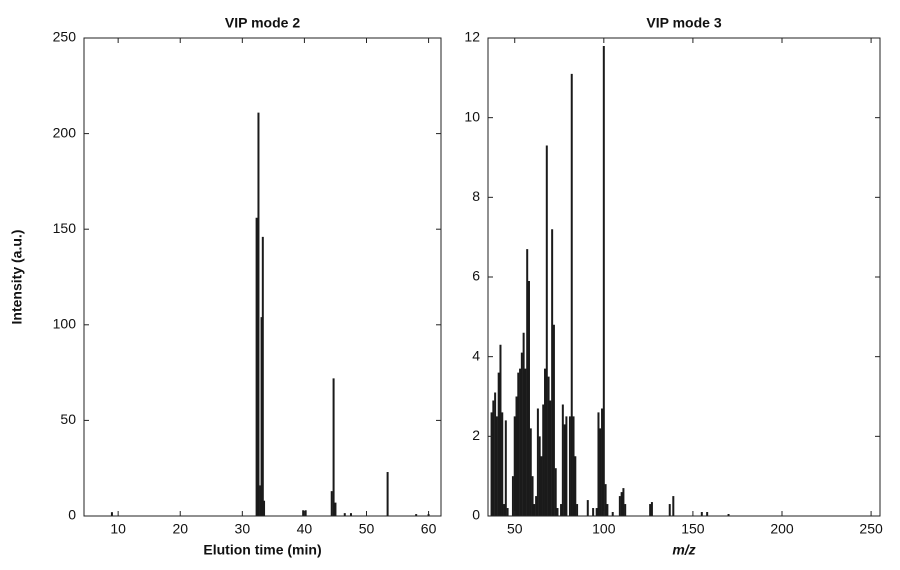 Image resolution: width=900 pixels, height=570 pixels. What do you see at coordinates (871, 529) in the screenshot?
I see `x-tick-label: 250` at bounding box center [871, 529].